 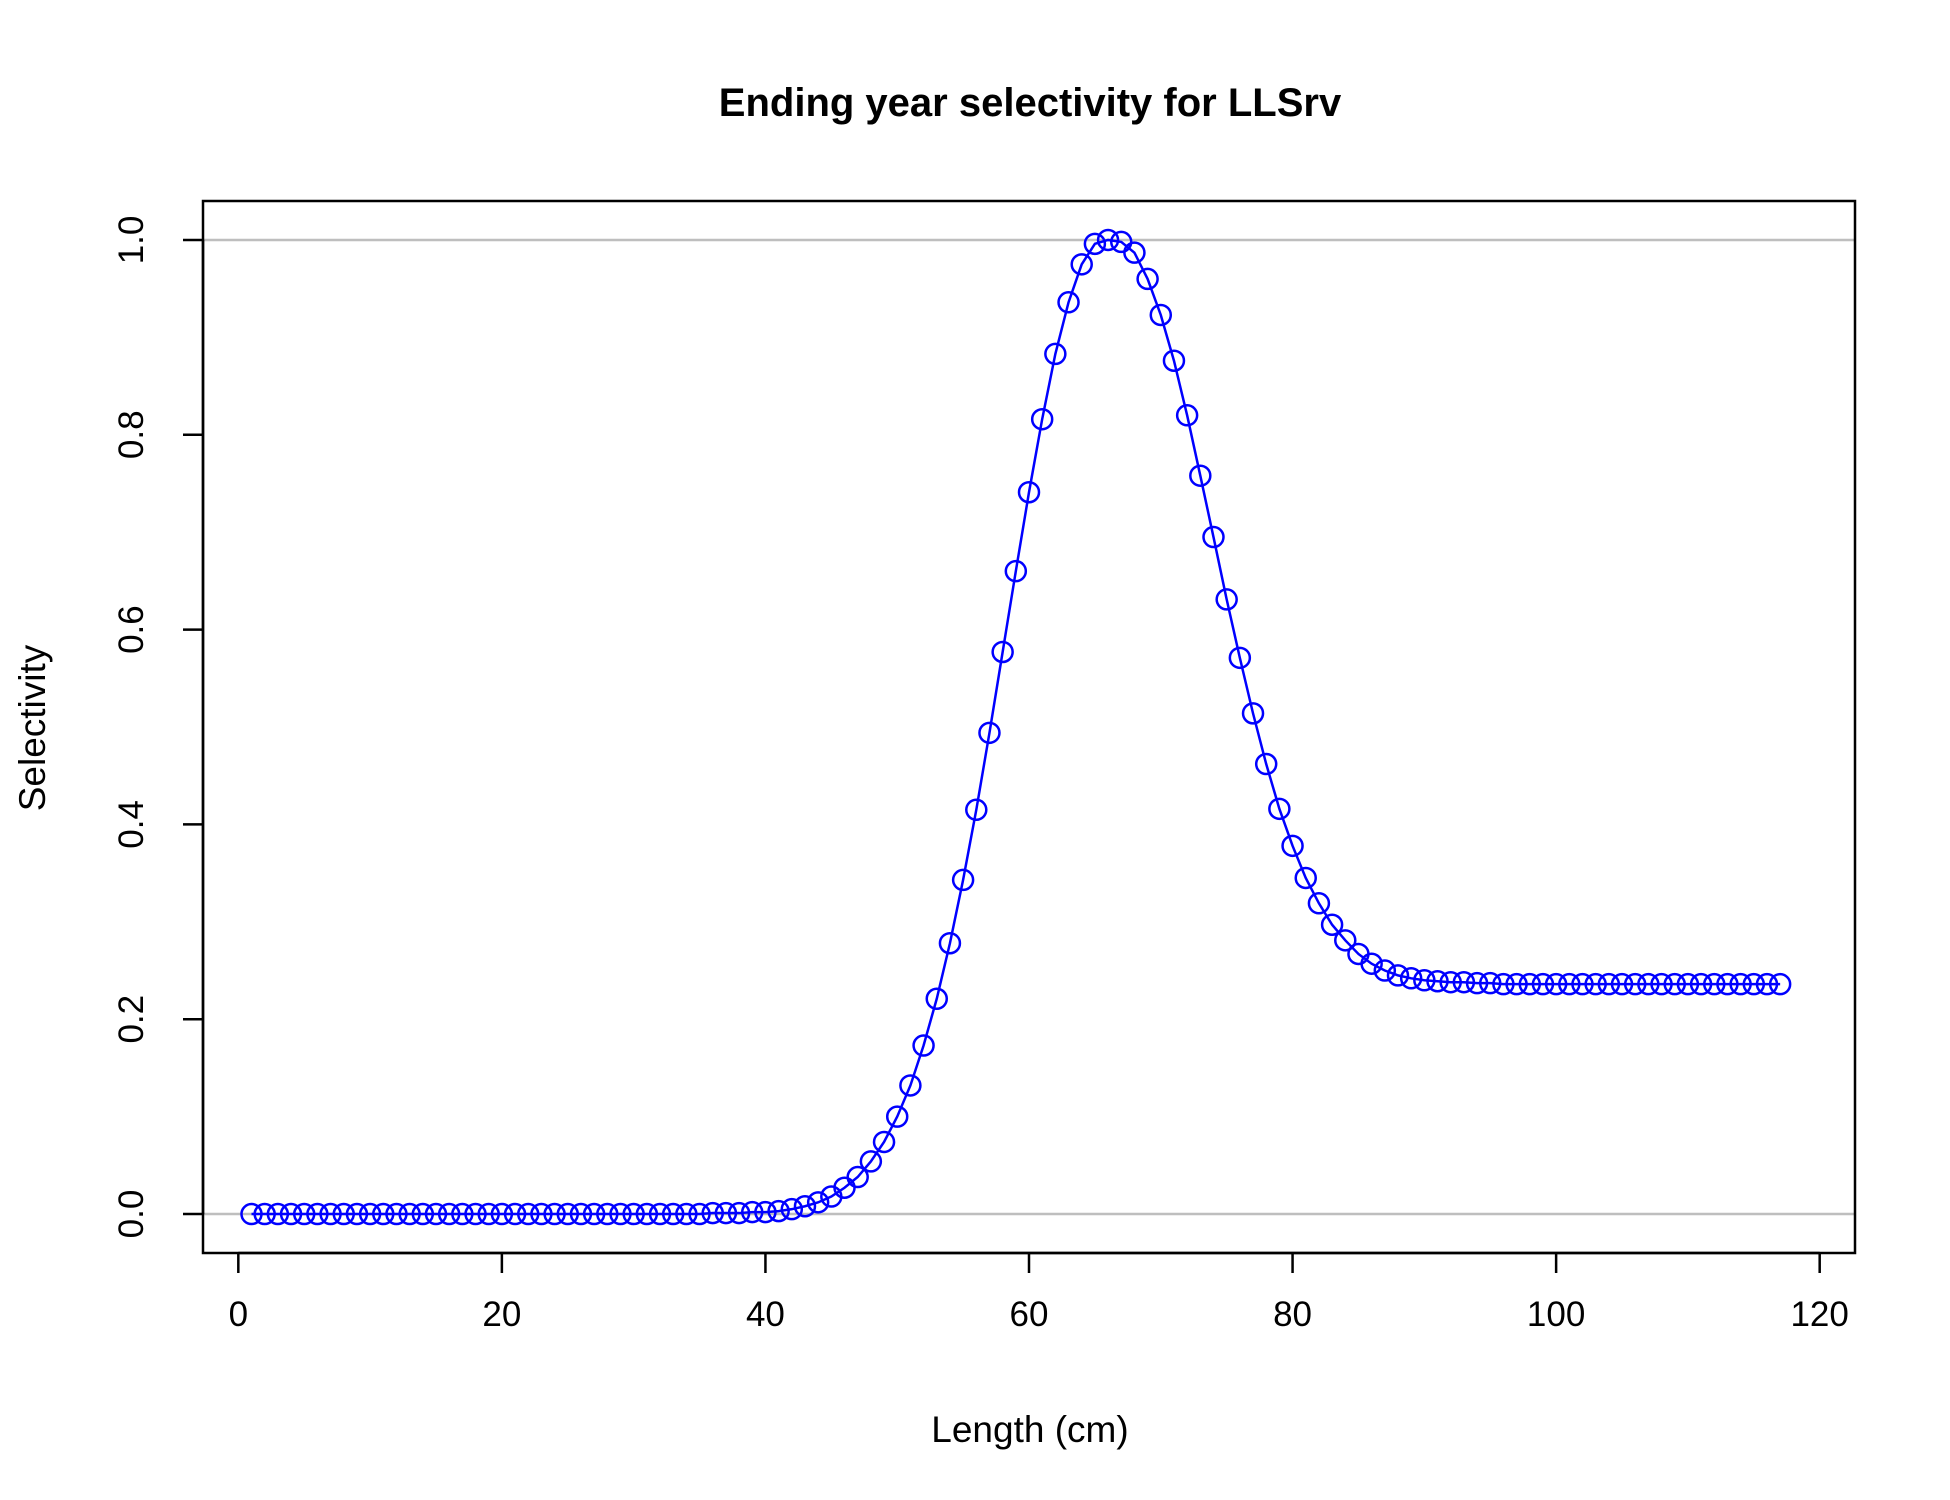 What do you see at coordinates (158, 727) in the screenshot?
I see `y-axis: 0.0 0.2 0.4 0.6 0.8 1.0` at bounding box center [158, 727].